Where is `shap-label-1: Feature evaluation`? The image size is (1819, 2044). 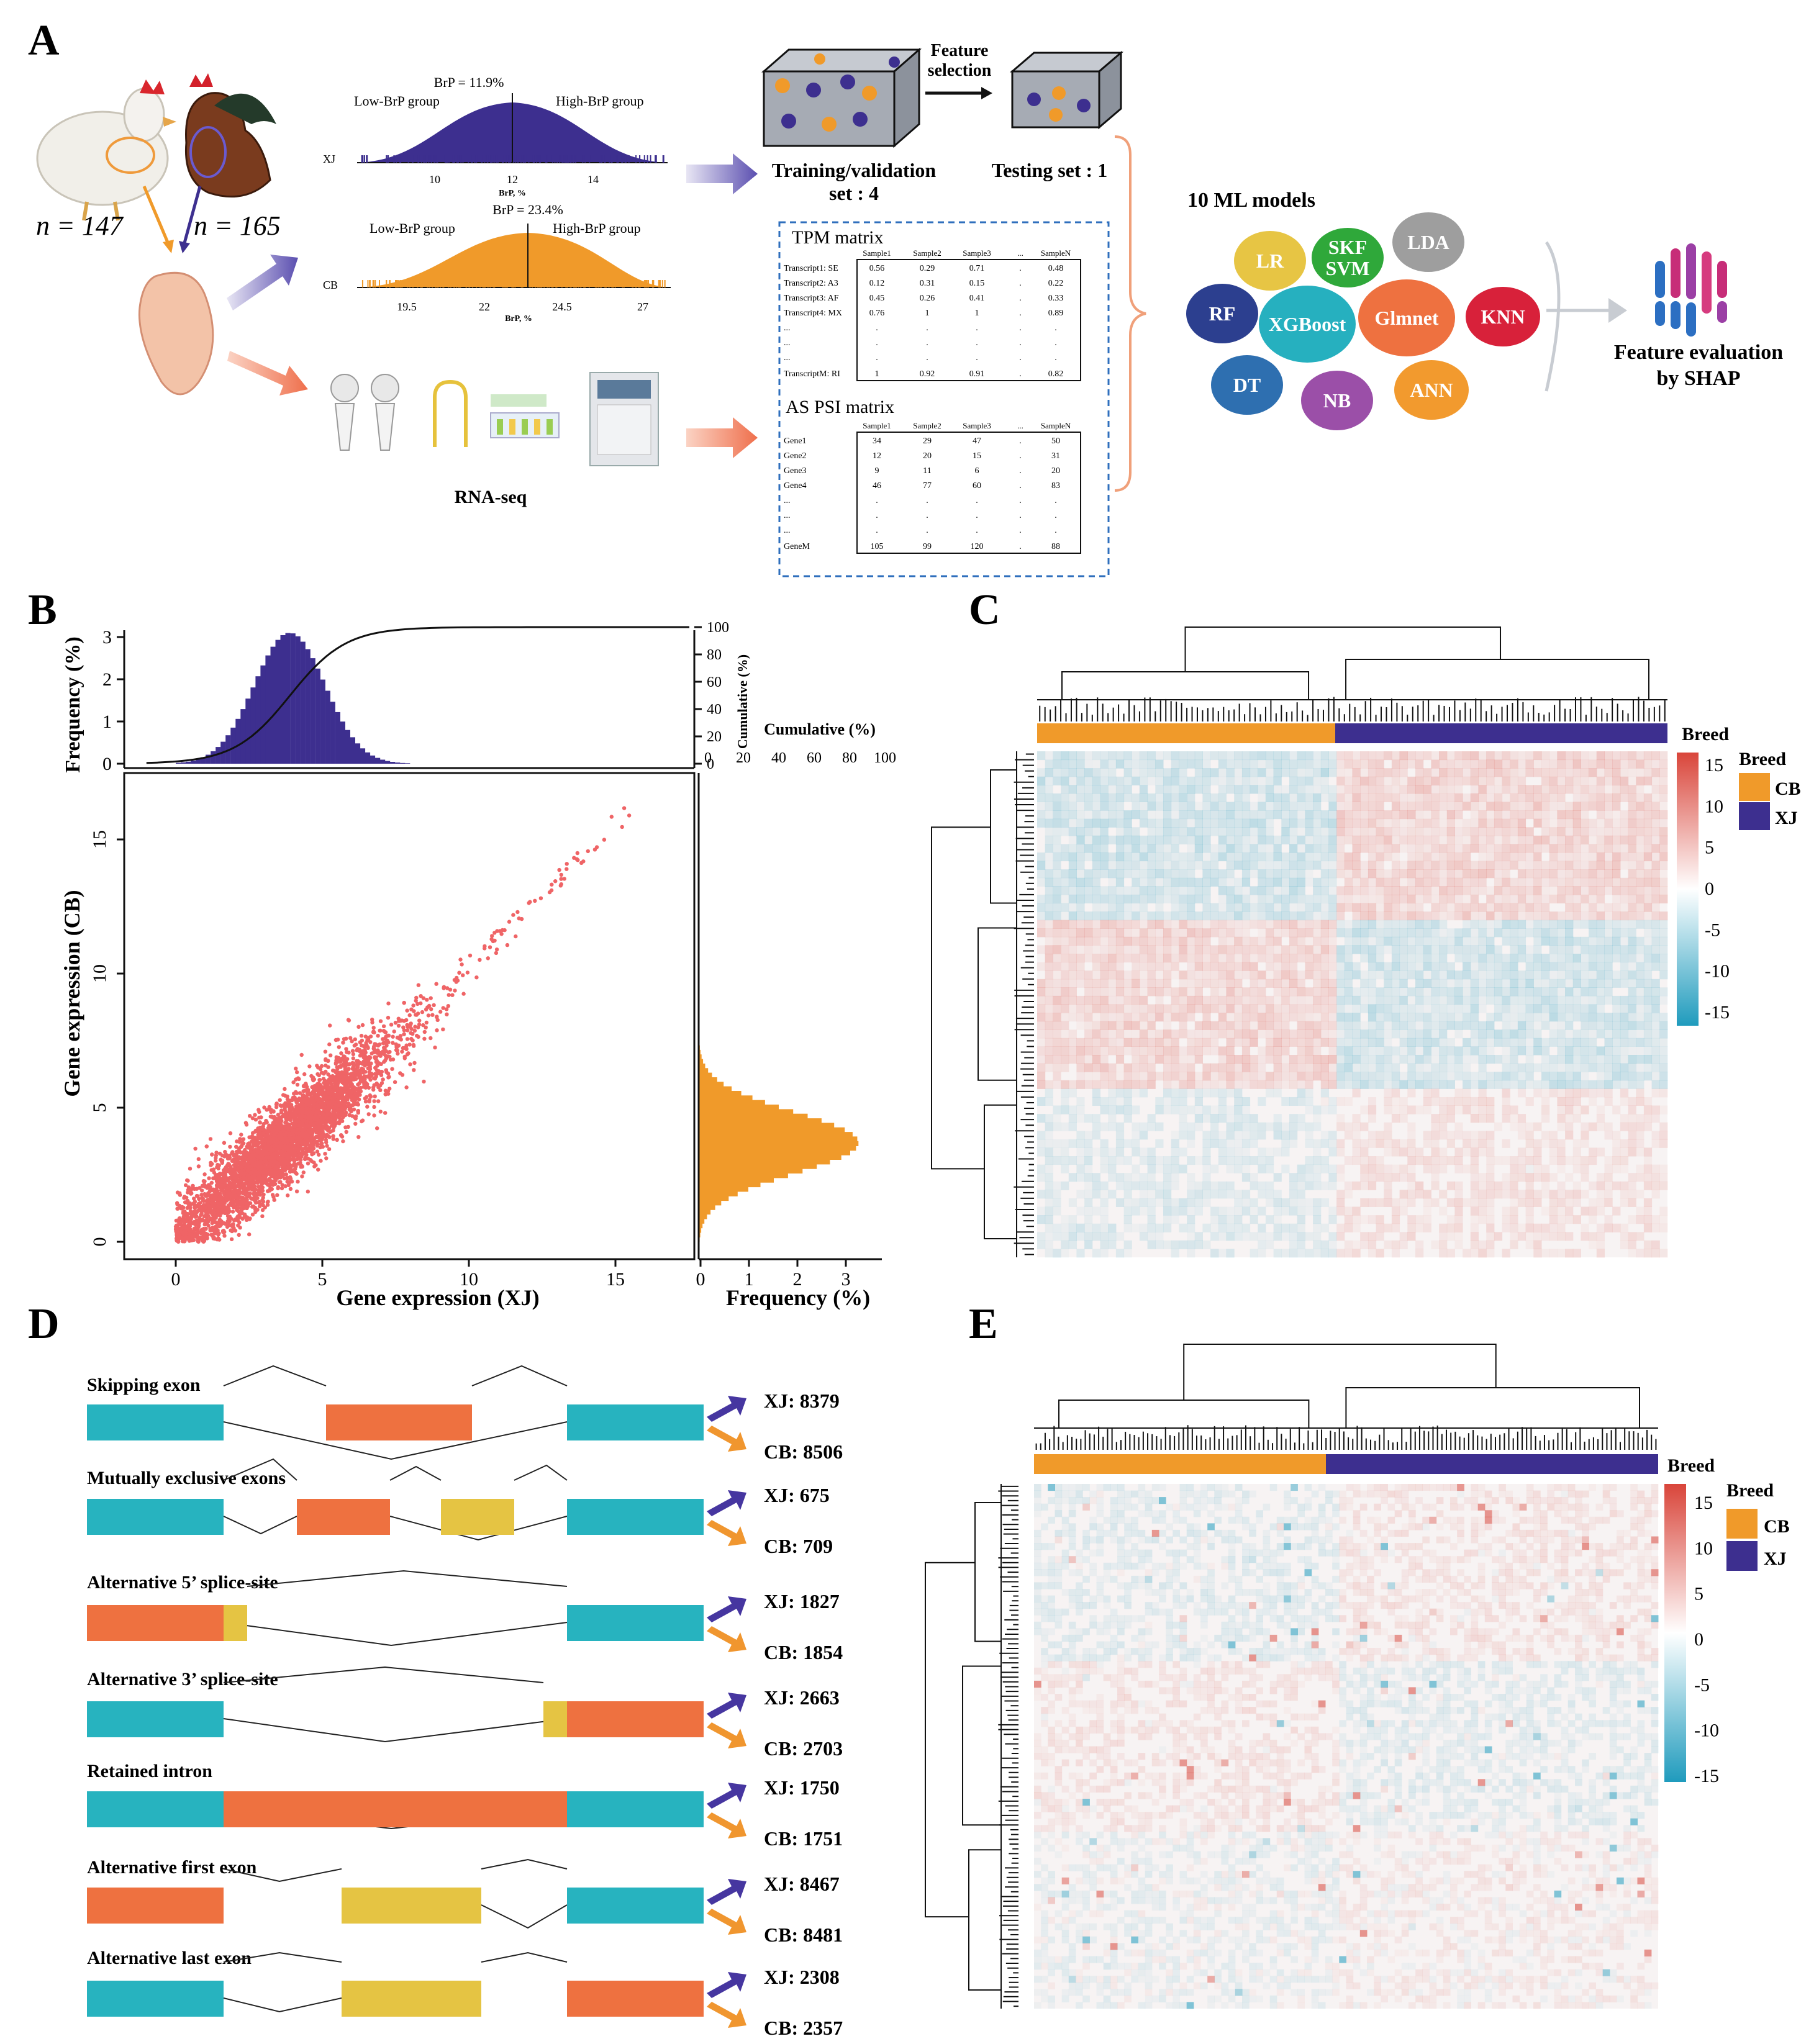 shap-label-1: Feature evaluation is located at coordinates (1698, 352).